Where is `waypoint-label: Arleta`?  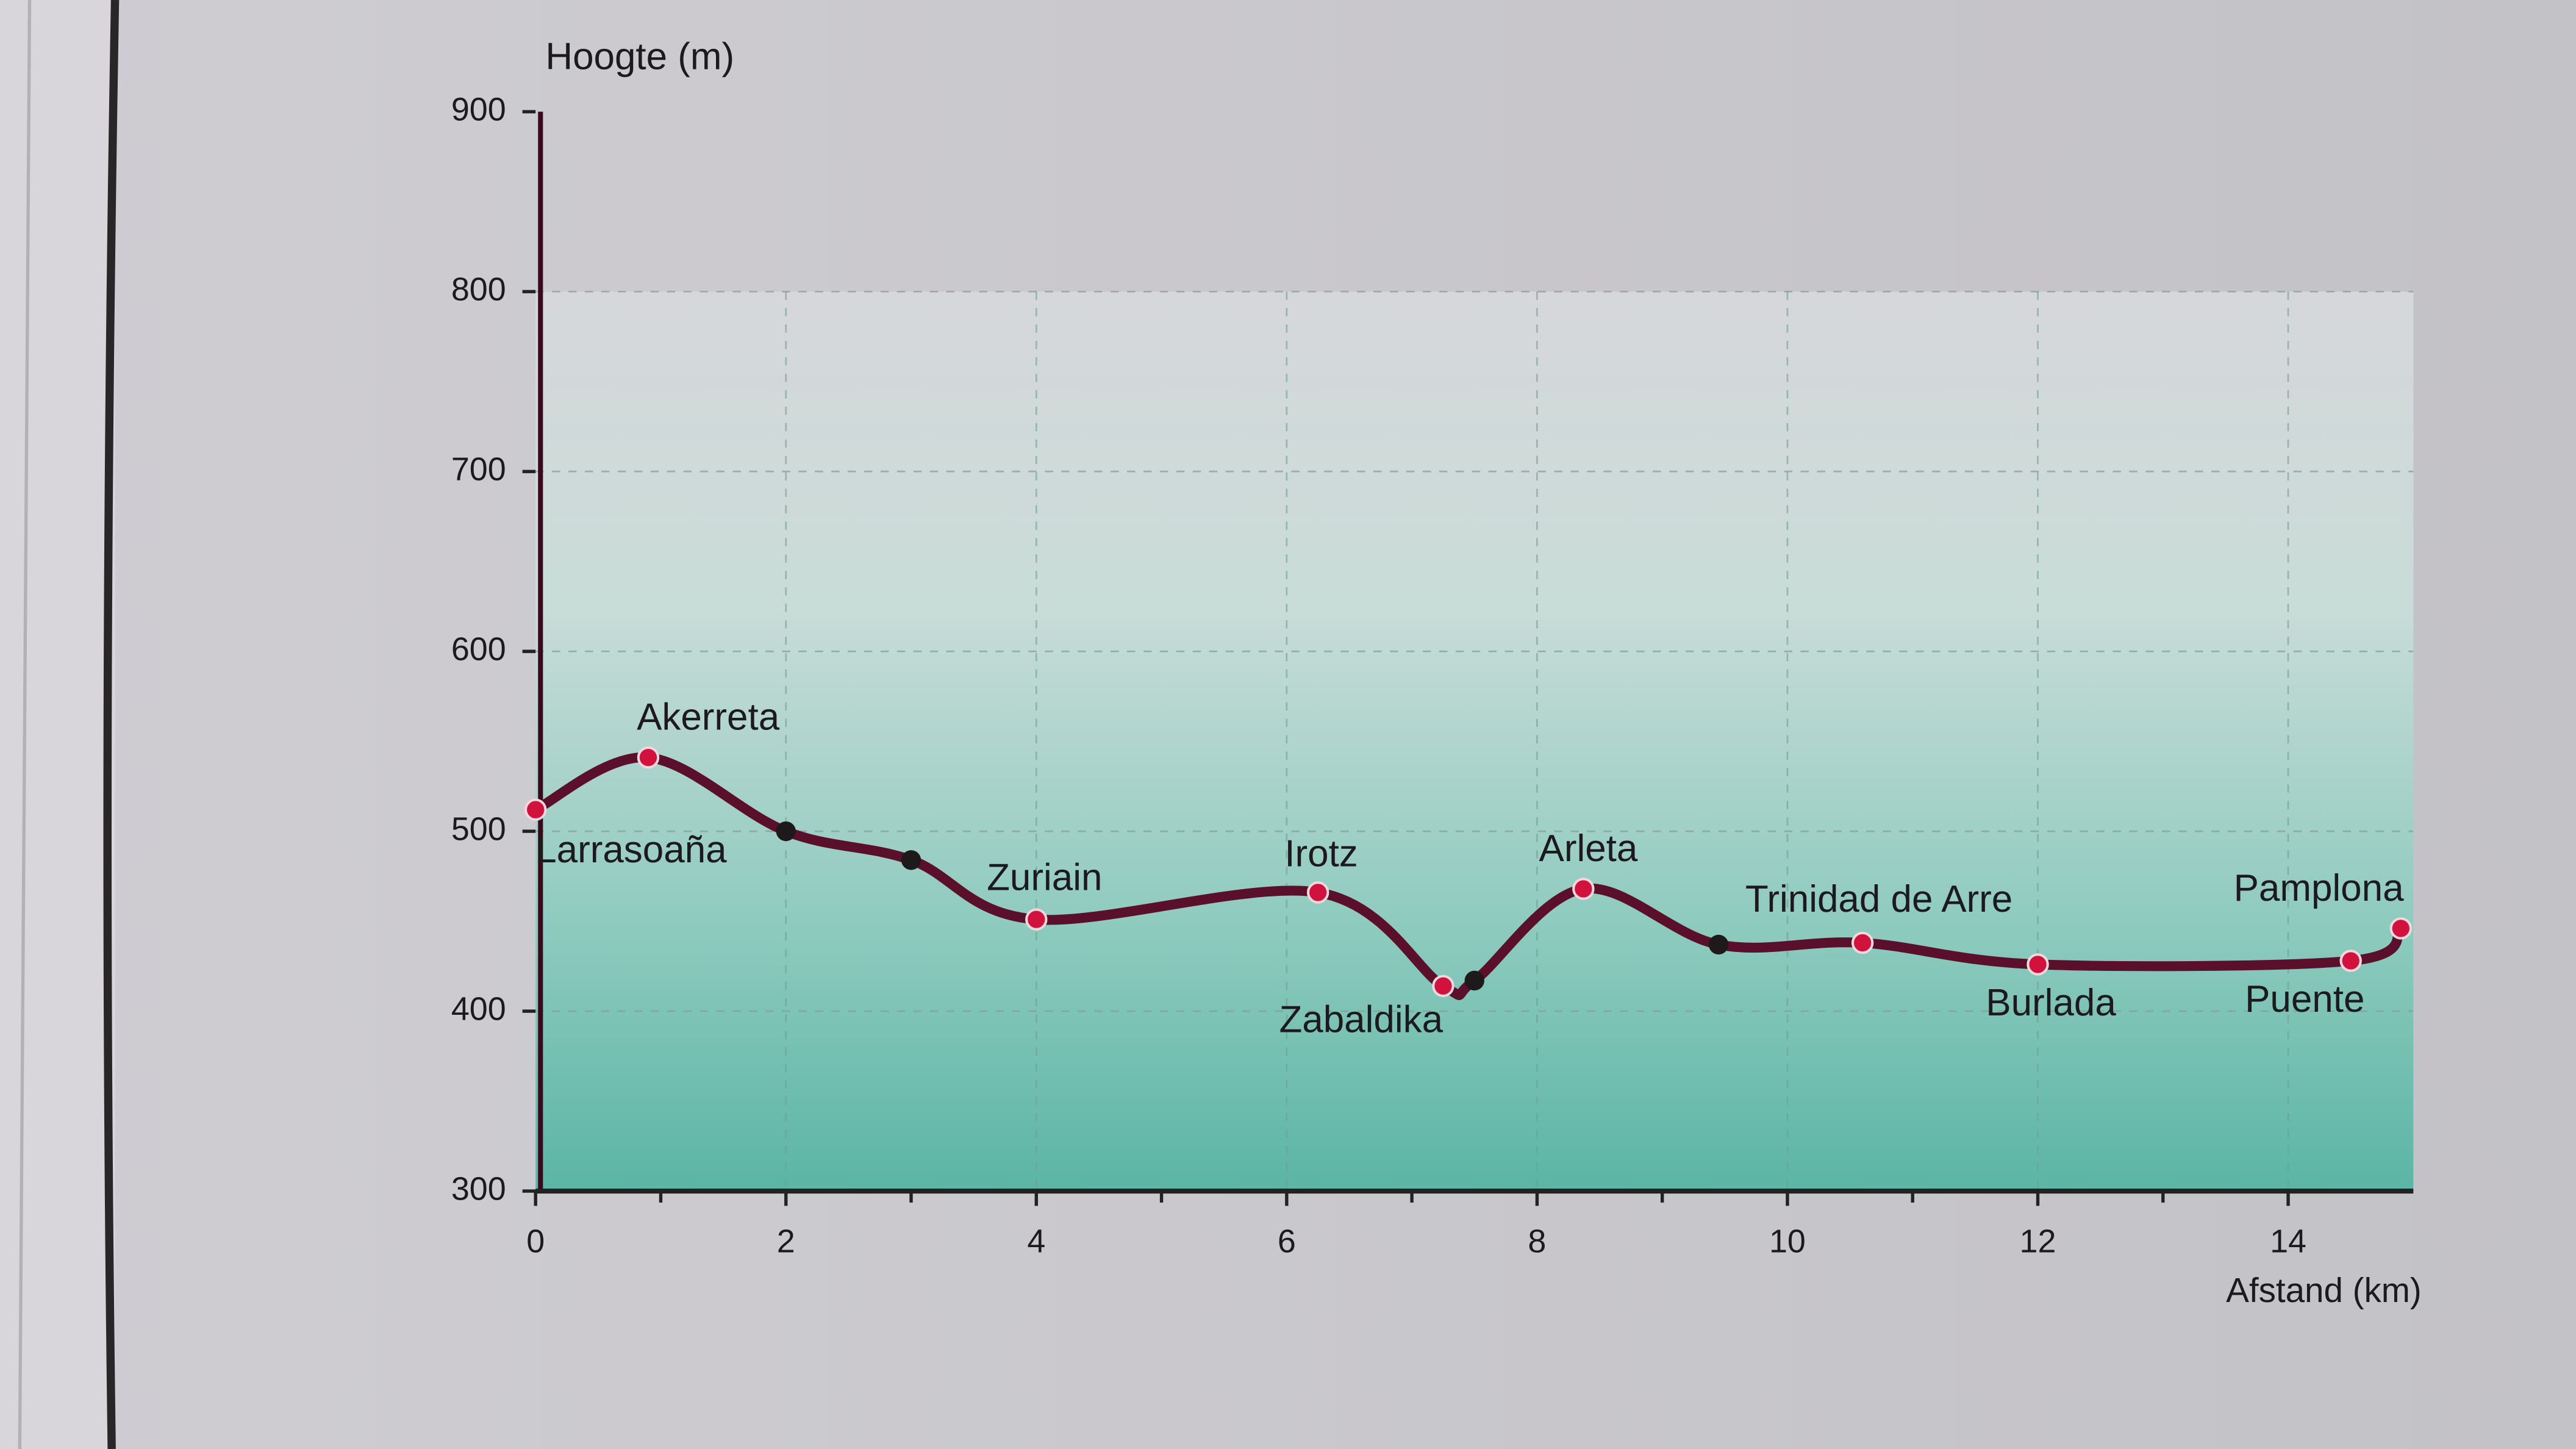
waypoint-label: Arleta is located at coordinates (1588, 849).